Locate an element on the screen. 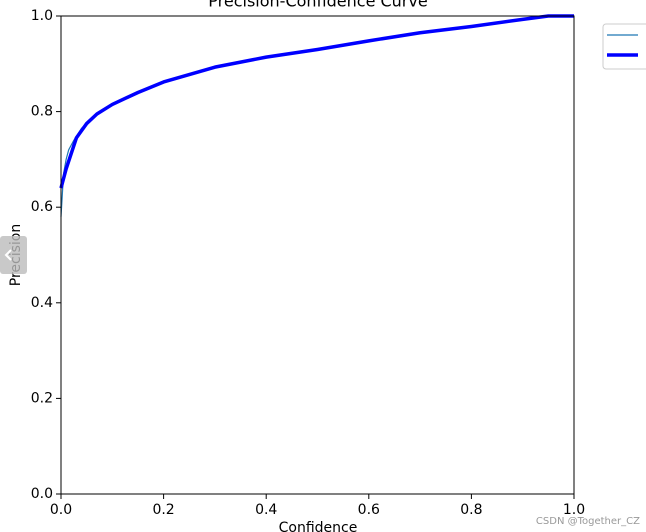  x-axis-label: Confidence is located at coordinates (318, 526).